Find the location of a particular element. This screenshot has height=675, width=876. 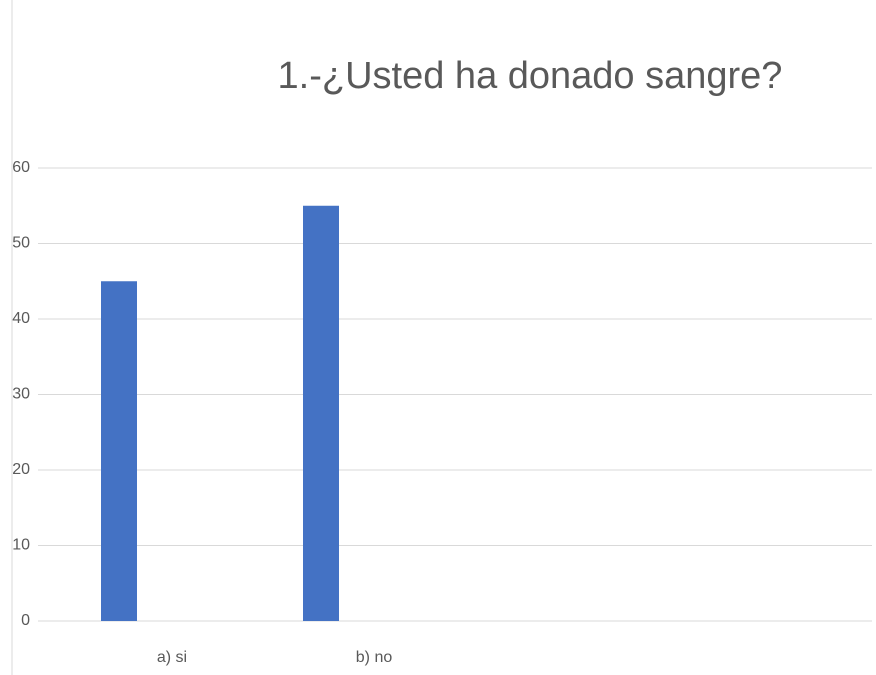

y-tick-label: 50 is located at coordinates (21, 243).